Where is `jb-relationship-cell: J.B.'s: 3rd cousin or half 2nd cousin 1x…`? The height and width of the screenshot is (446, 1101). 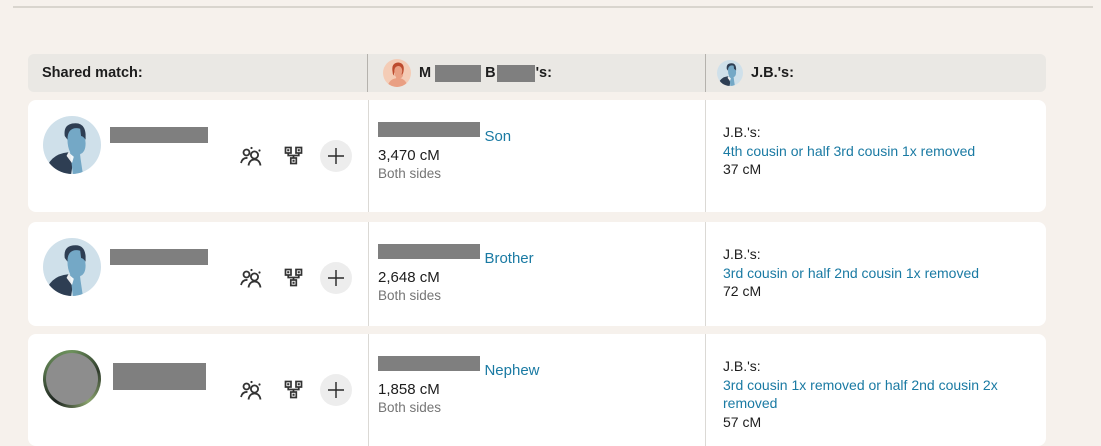
jb-relationship-cell: J.B.'s: 3rd cousin or half 2nd cousin 1x… is located at coordinates (870, 273).